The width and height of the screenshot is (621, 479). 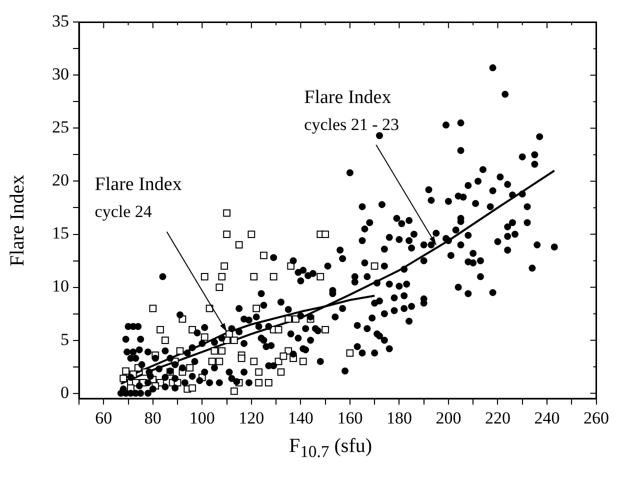 What do you see at coordinates (60, 233) in the screenshot?
I see `y-tick-label: 15` at bounding box center [60, 233].